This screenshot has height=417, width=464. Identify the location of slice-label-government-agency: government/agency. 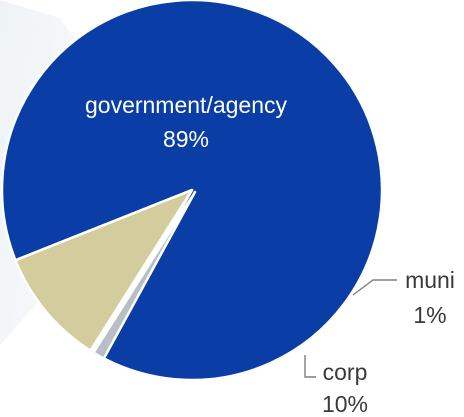
(186, 105).